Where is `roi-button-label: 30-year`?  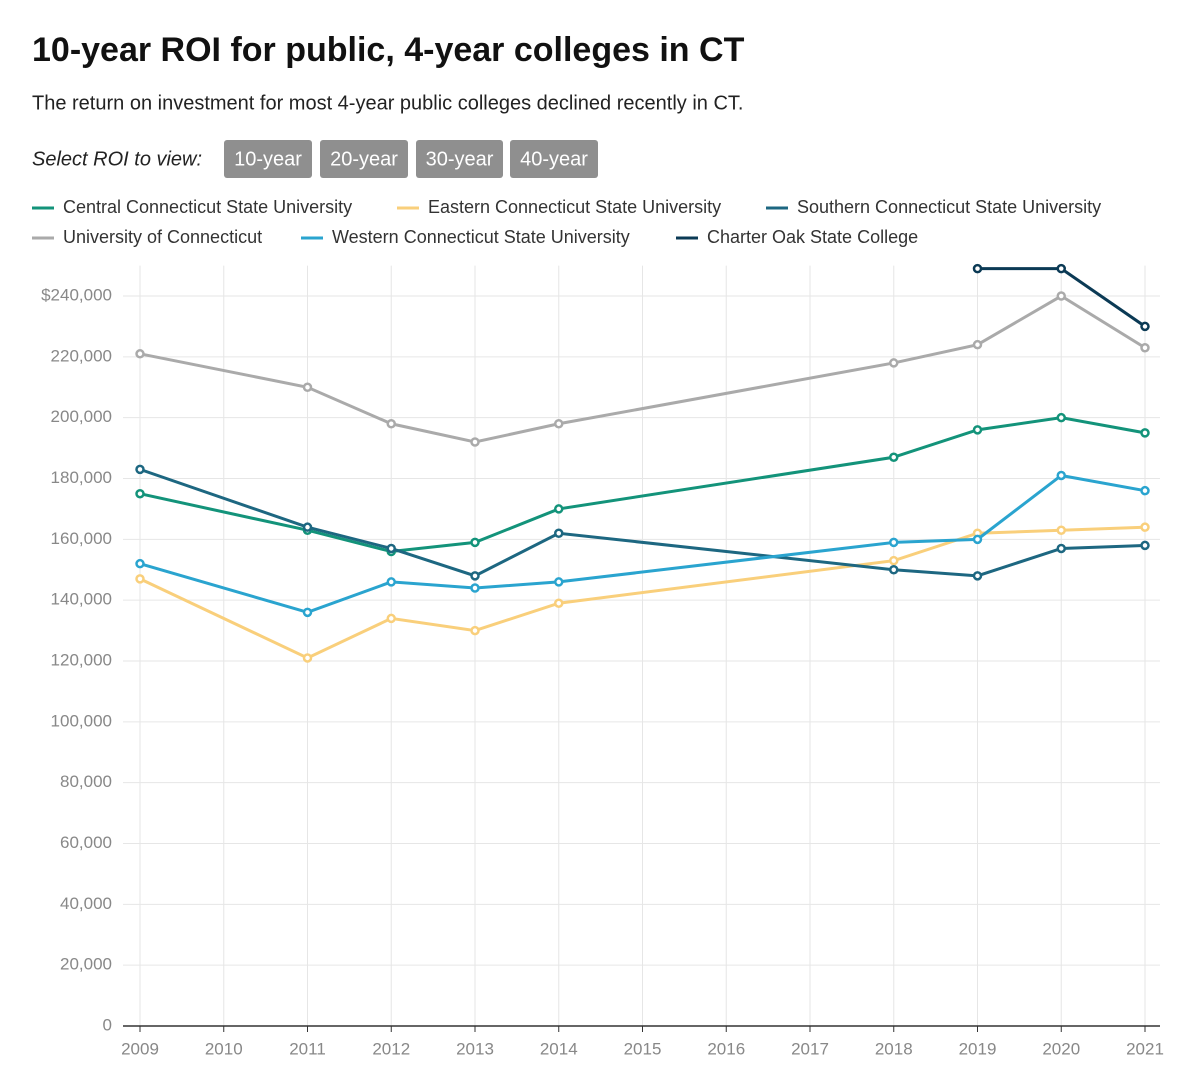
roi-button-label: 30-year is located at coordinates (460, 159).